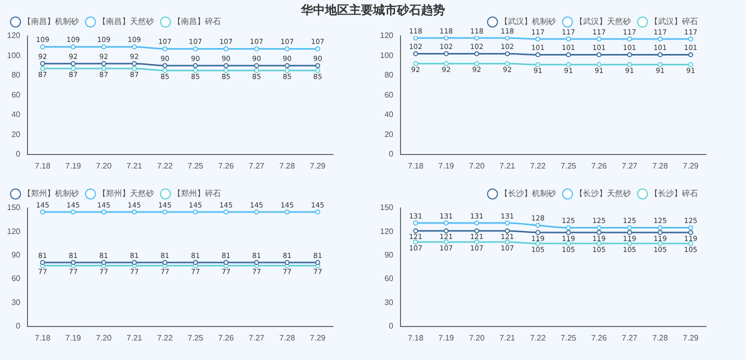 This screenshot has width=746, height=360. What do you see at coordinates (674, 193) in the screenshot?
I see `legend-label: 【长沙】碎石` at bounding box center [674, 193].